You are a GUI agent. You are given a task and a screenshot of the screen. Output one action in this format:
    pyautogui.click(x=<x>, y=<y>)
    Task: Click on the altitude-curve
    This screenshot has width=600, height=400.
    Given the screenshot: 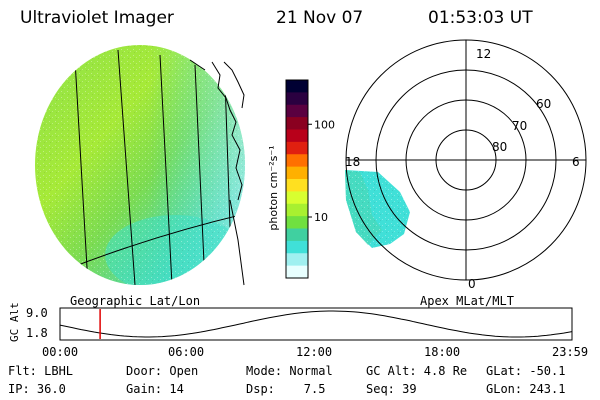 What is the action you would take?
    pyautogui.click(x=316, y=324)
    